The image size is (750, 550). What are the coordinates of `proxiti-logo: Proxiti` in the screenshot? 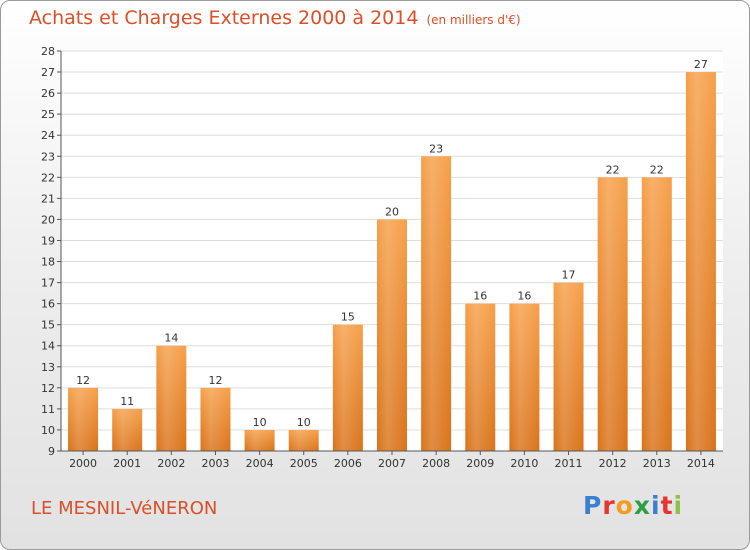 It's located at (633, 505).